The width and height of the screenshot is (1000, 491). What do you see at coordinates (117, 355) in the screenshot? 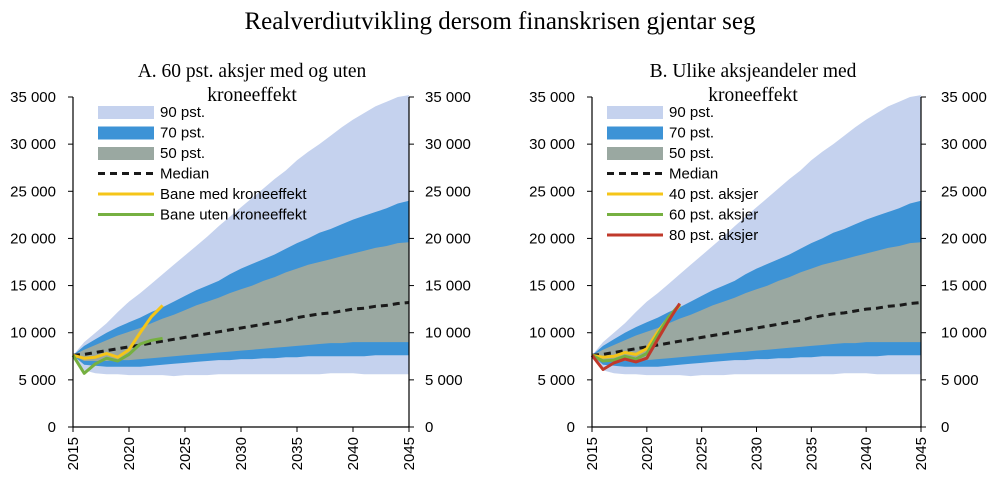
I see `series-bane-uten-kroneeffekt` at bounding box center [117, 355].